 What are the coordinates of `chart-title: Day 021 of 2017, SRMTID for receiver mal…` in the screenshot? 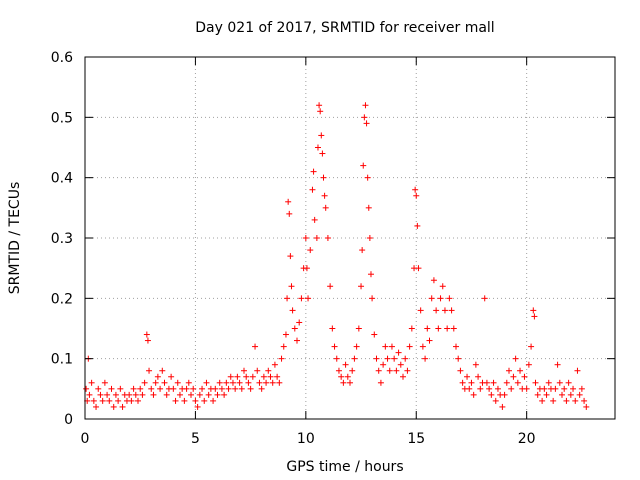 It's located at (344, 28).